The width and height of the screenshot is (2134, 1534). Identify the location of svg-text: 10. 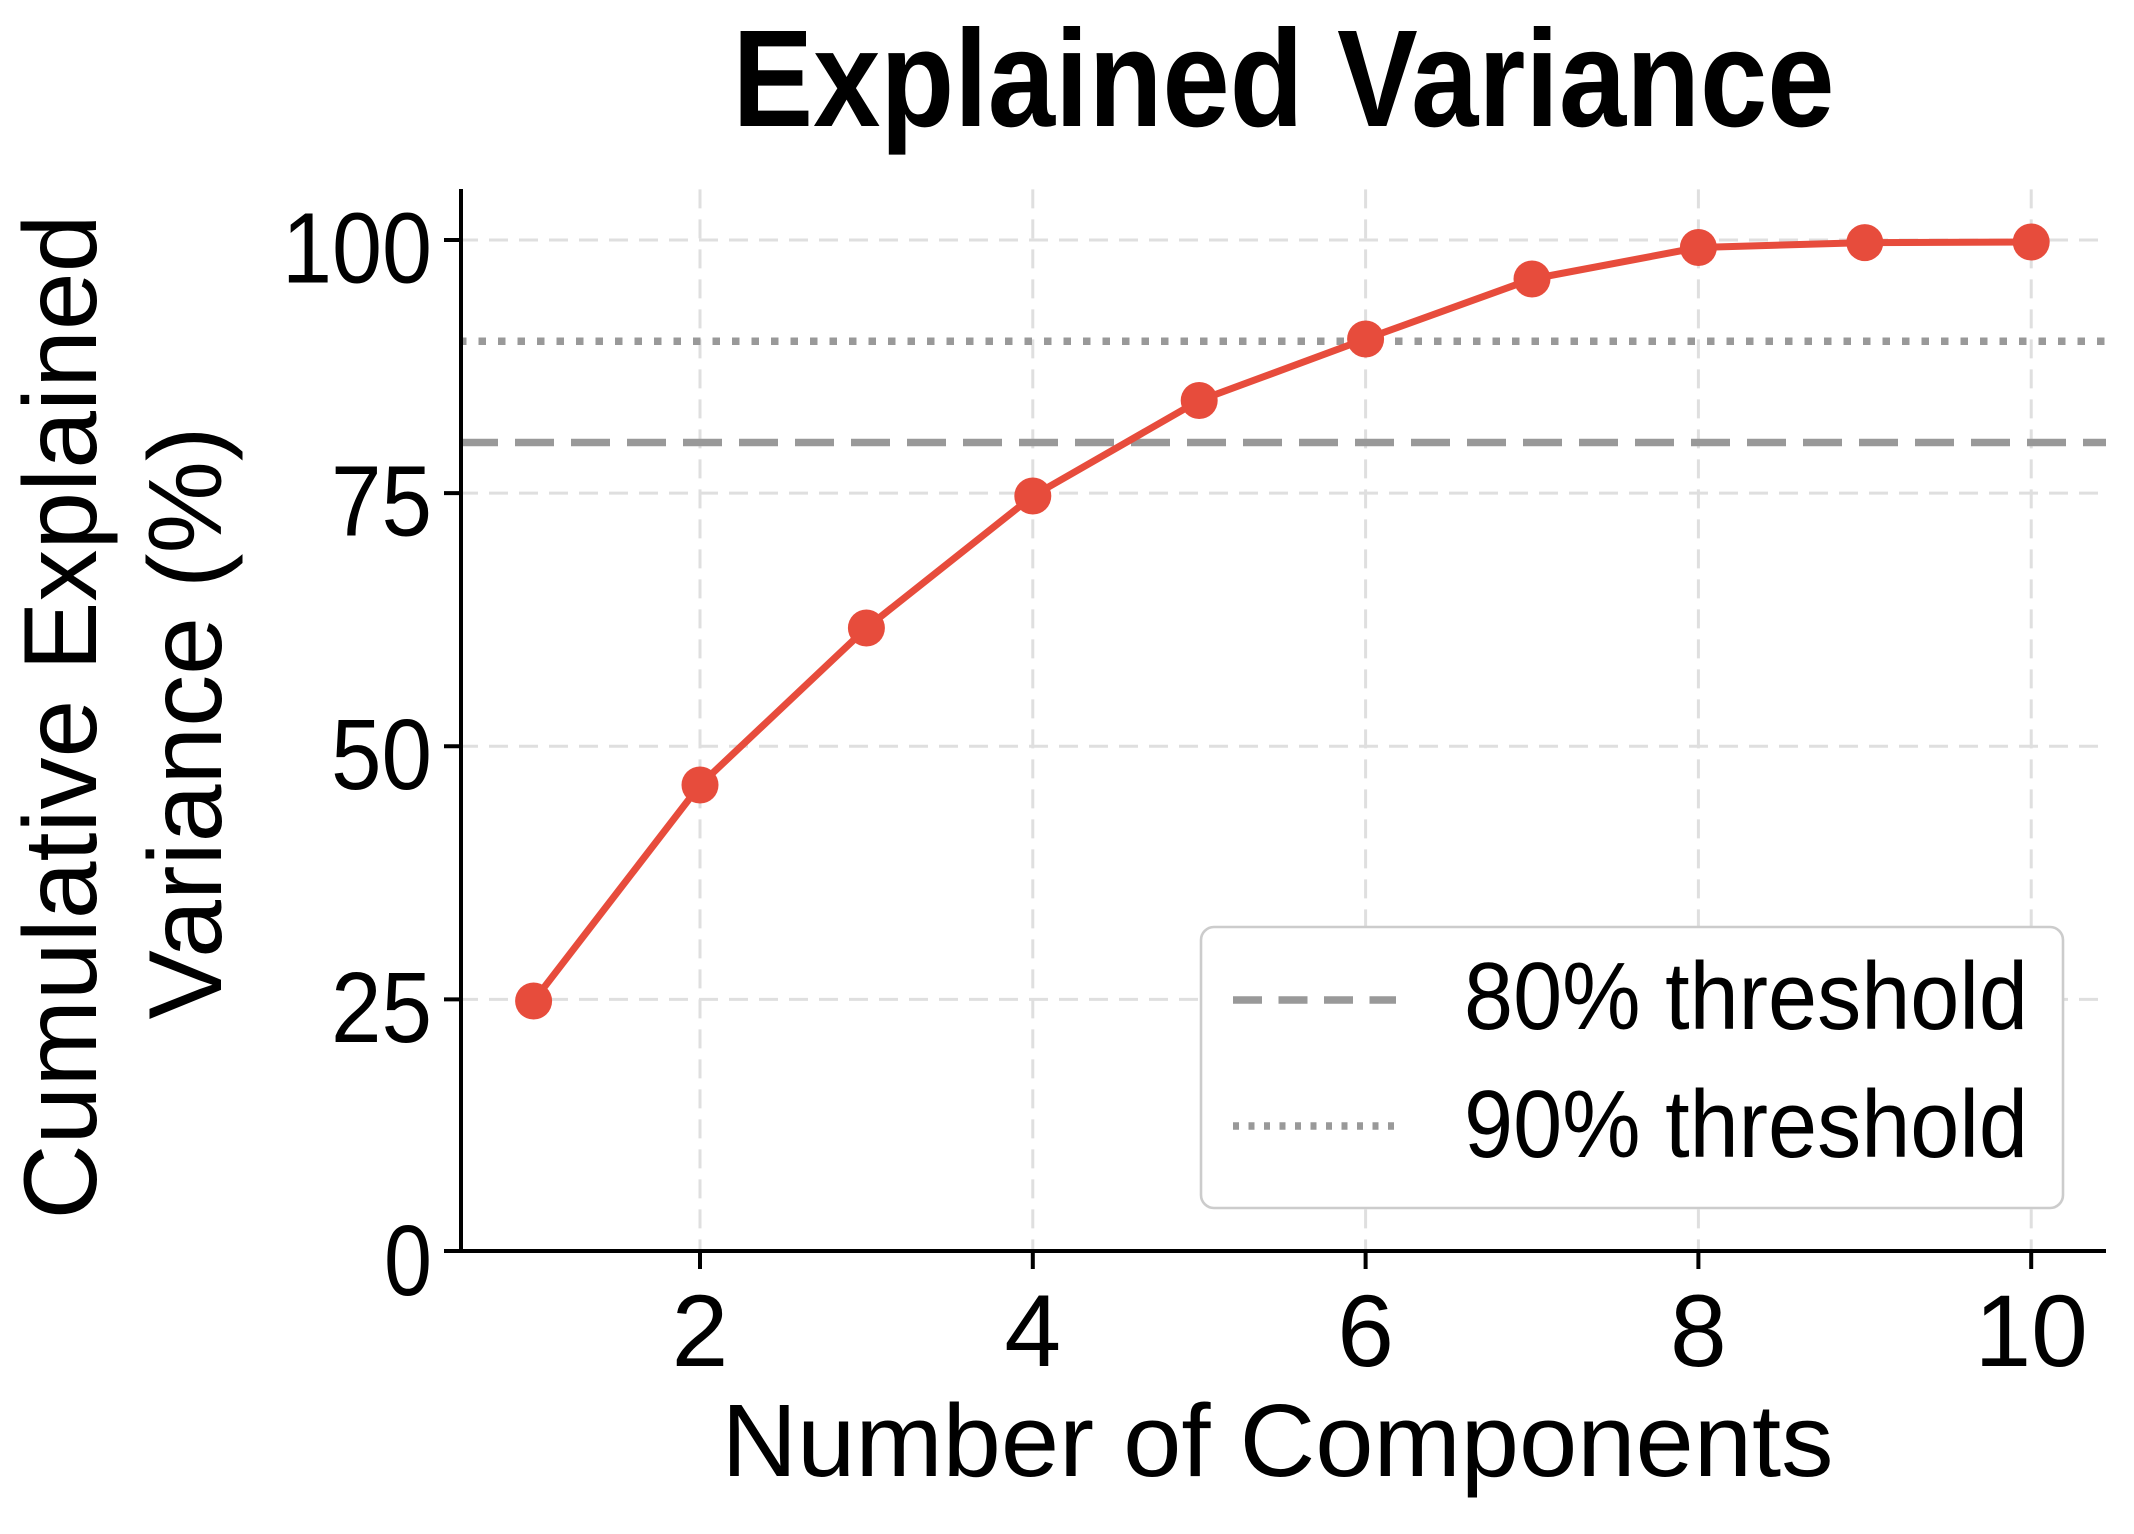
(2030, 1331).